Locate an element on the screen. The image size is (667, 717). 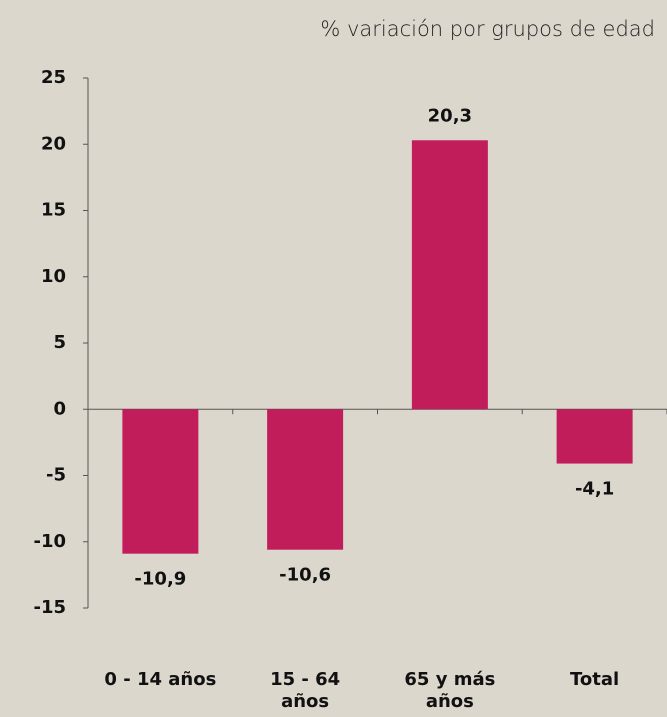
value-label: -4,1 is located at coordinates (594, 489).